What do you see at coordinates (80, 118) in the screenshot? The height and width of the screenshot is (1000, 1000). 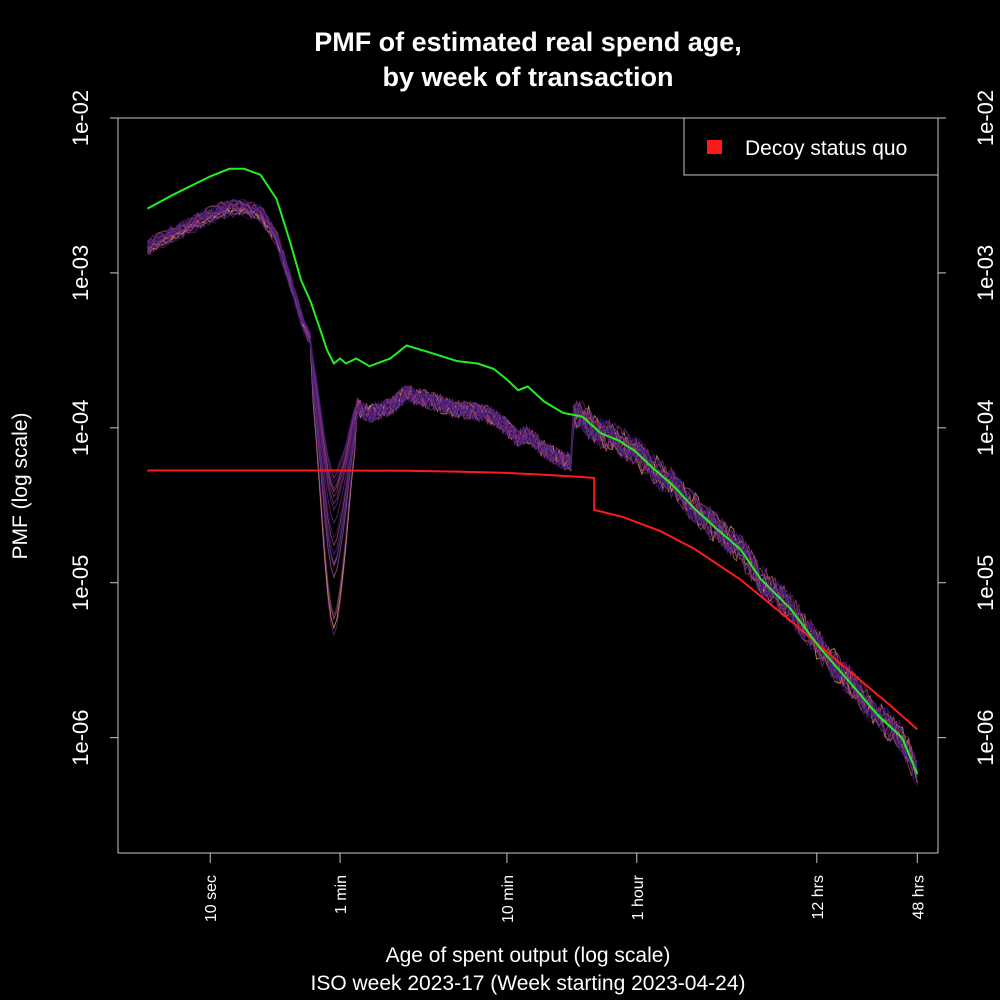 I see `y-tick-label-left: 1e-02` at bounding box center [80, 118].